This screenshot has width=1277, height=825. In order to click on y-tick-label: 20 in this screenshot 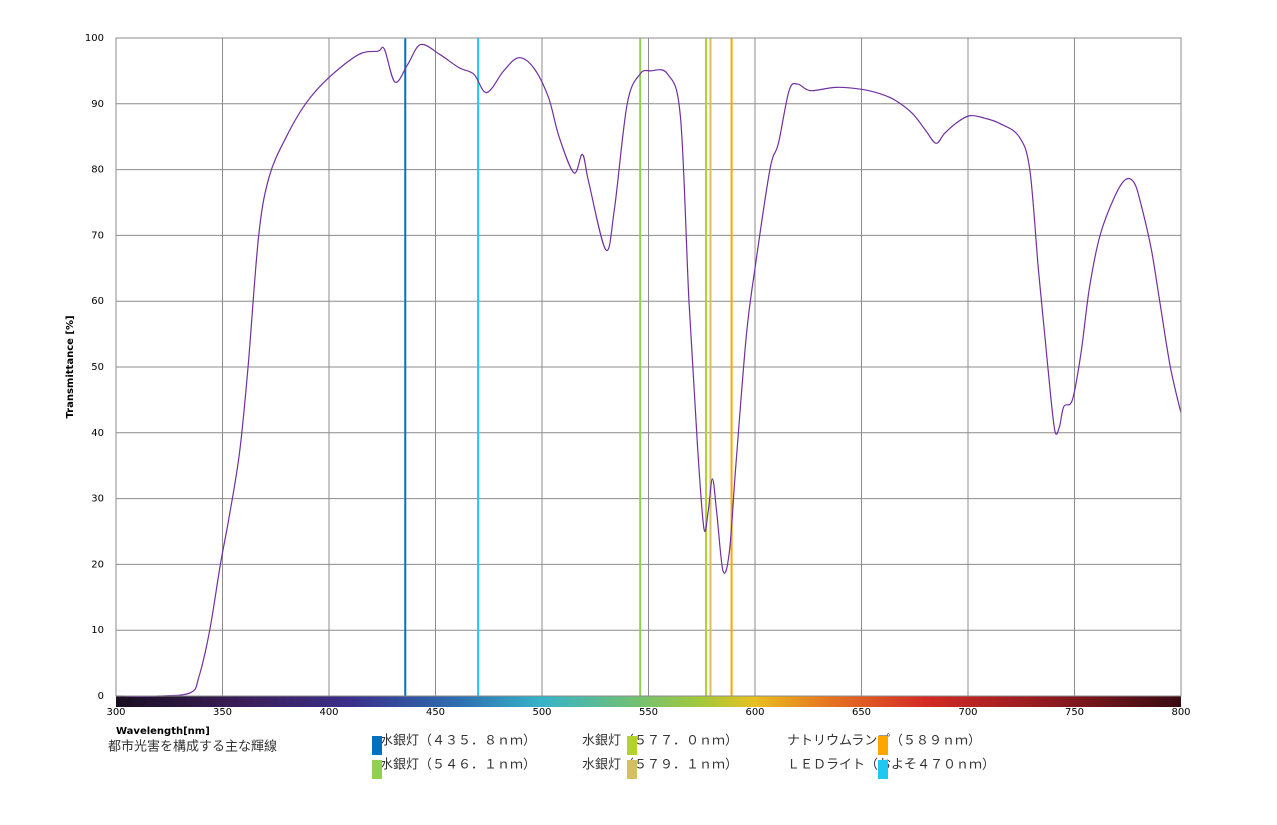, I will do `click(97, 564)`.